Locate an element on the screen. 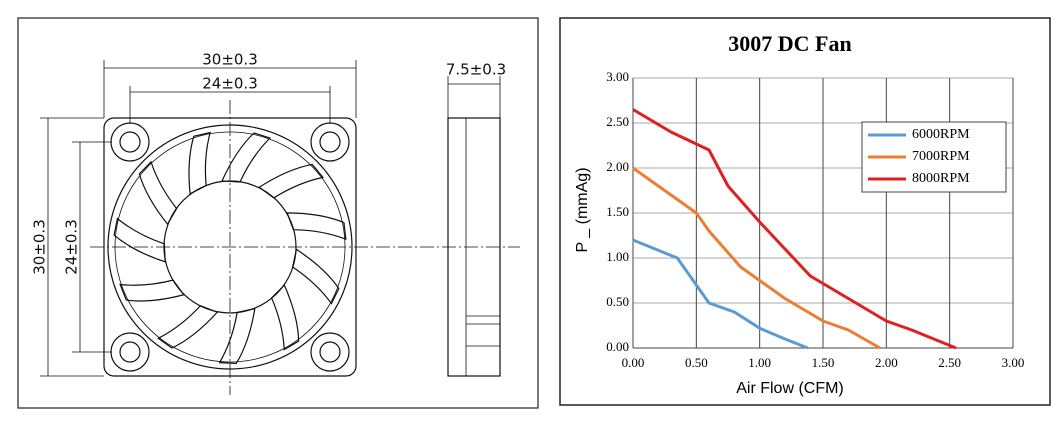 This screenshot has height=425, width=1060. y-tick-label: 1.00 is located at coordinates (617, 256).